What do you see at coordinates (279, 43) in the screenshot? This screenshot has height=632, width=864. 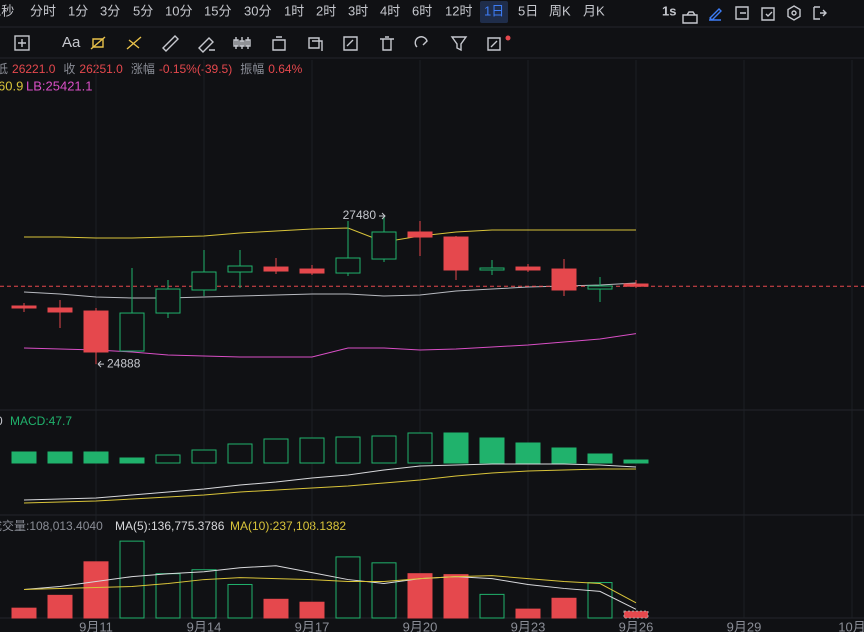 I see `tool-lock` at bounding box center [279, 43].